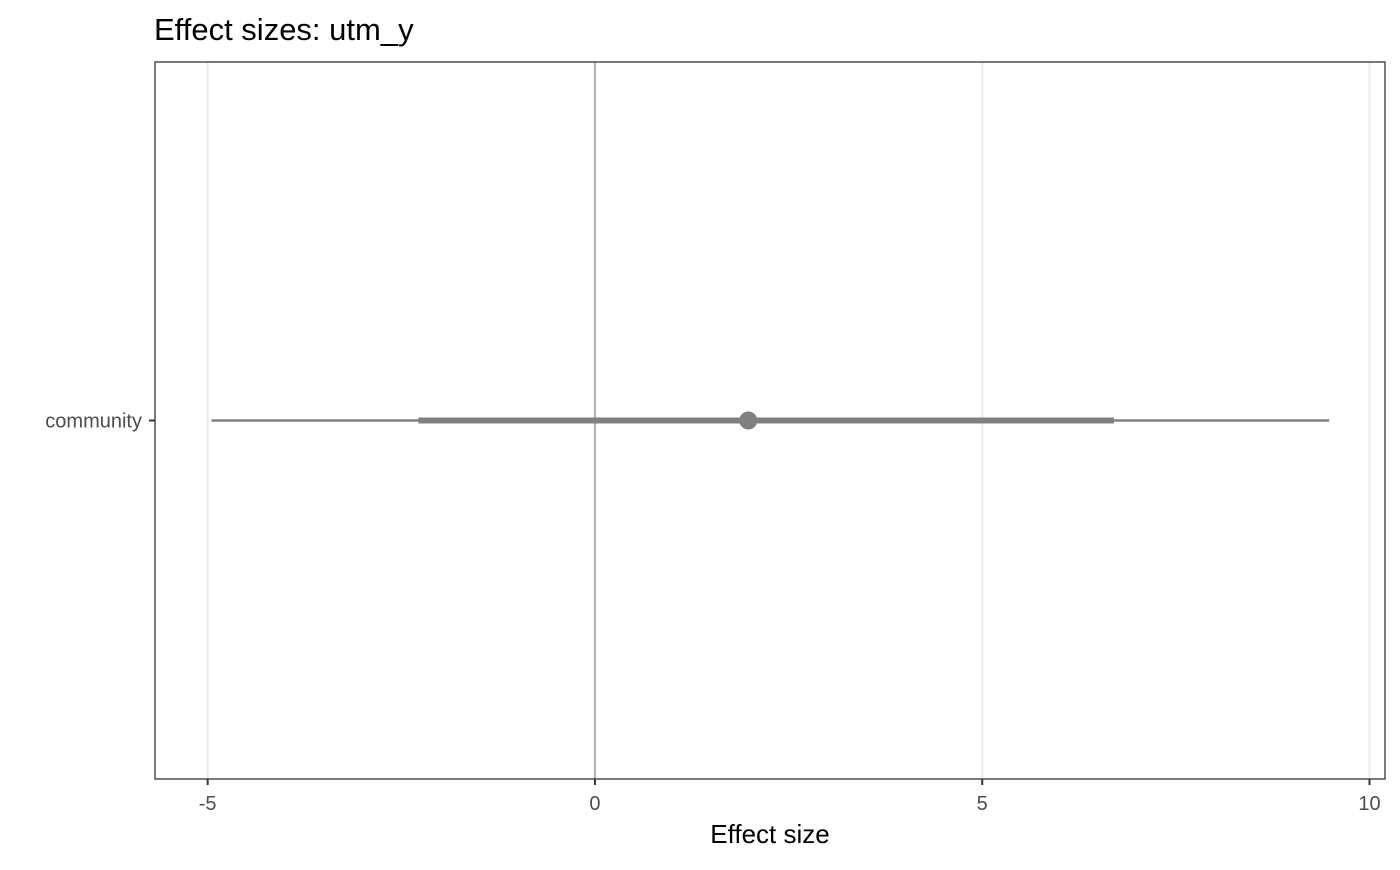  What do you see at coordinates (93, 422) in the screenshot?
I see `y-tick-label: community` at bounding box center [93, 422].